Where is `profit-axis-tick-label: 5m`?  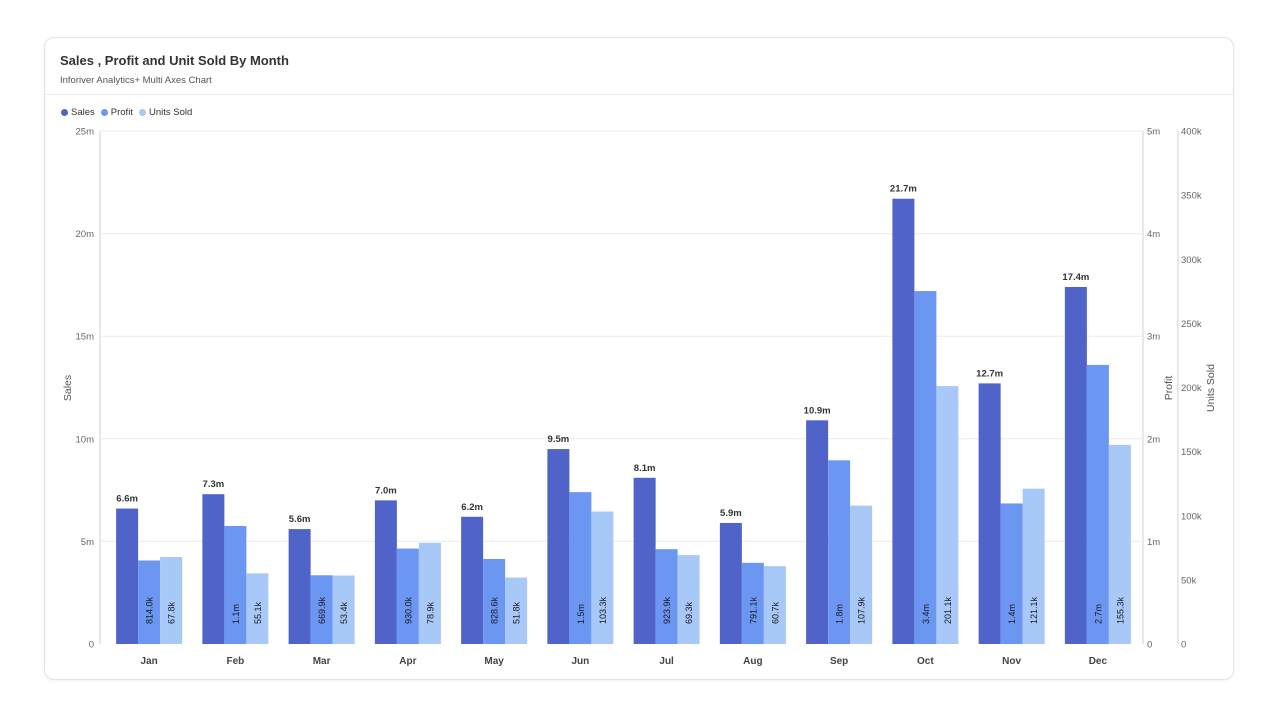 profit-axis-tick-label: 5m is located at coordinates (1153, 132).